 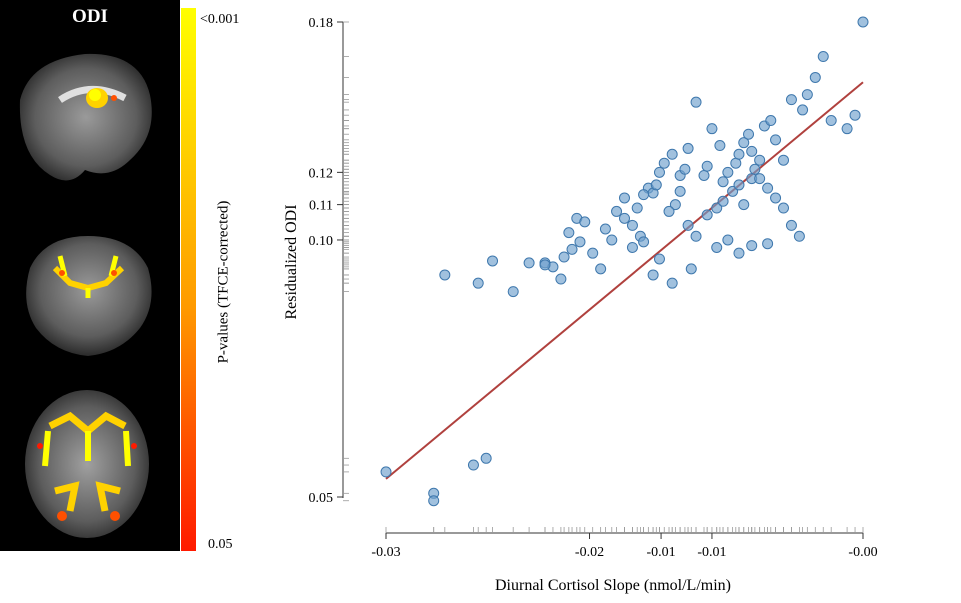 What do you see at coordinates (321, 173) in the screenshot?
I see `y-tick-label: 0.12` at bounding box center [321, 173].